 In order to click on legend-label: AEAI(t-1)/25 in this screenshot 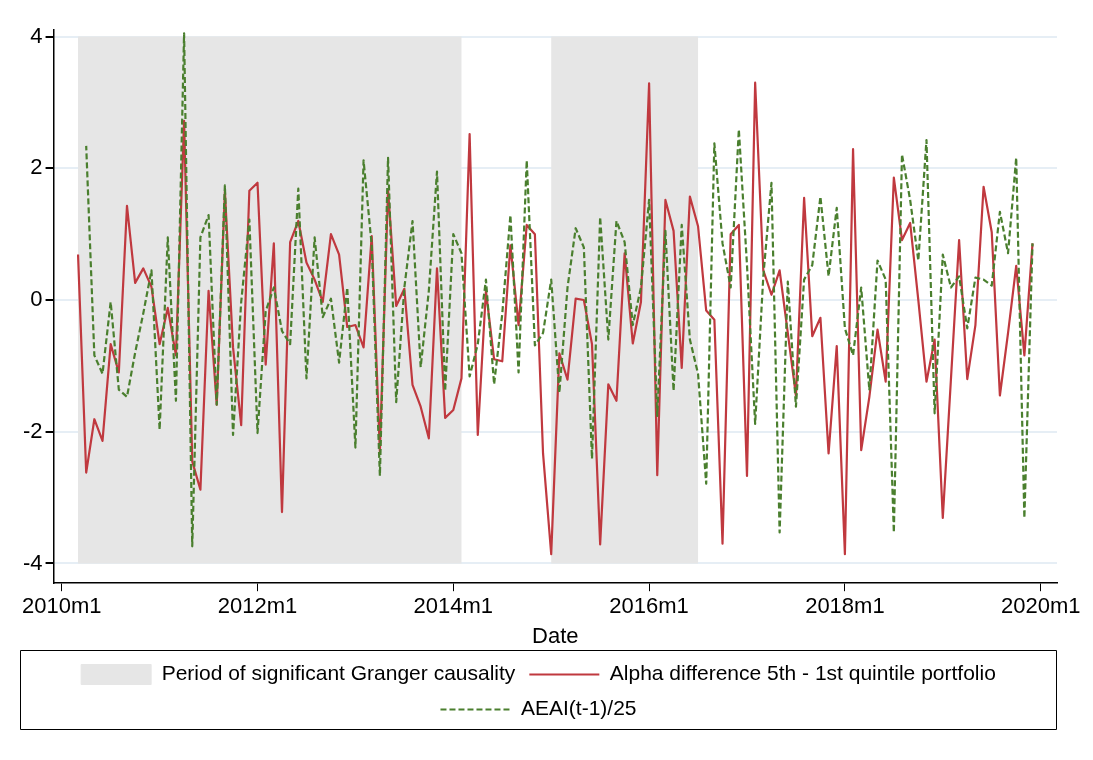, I will do `click(578, 708)`.